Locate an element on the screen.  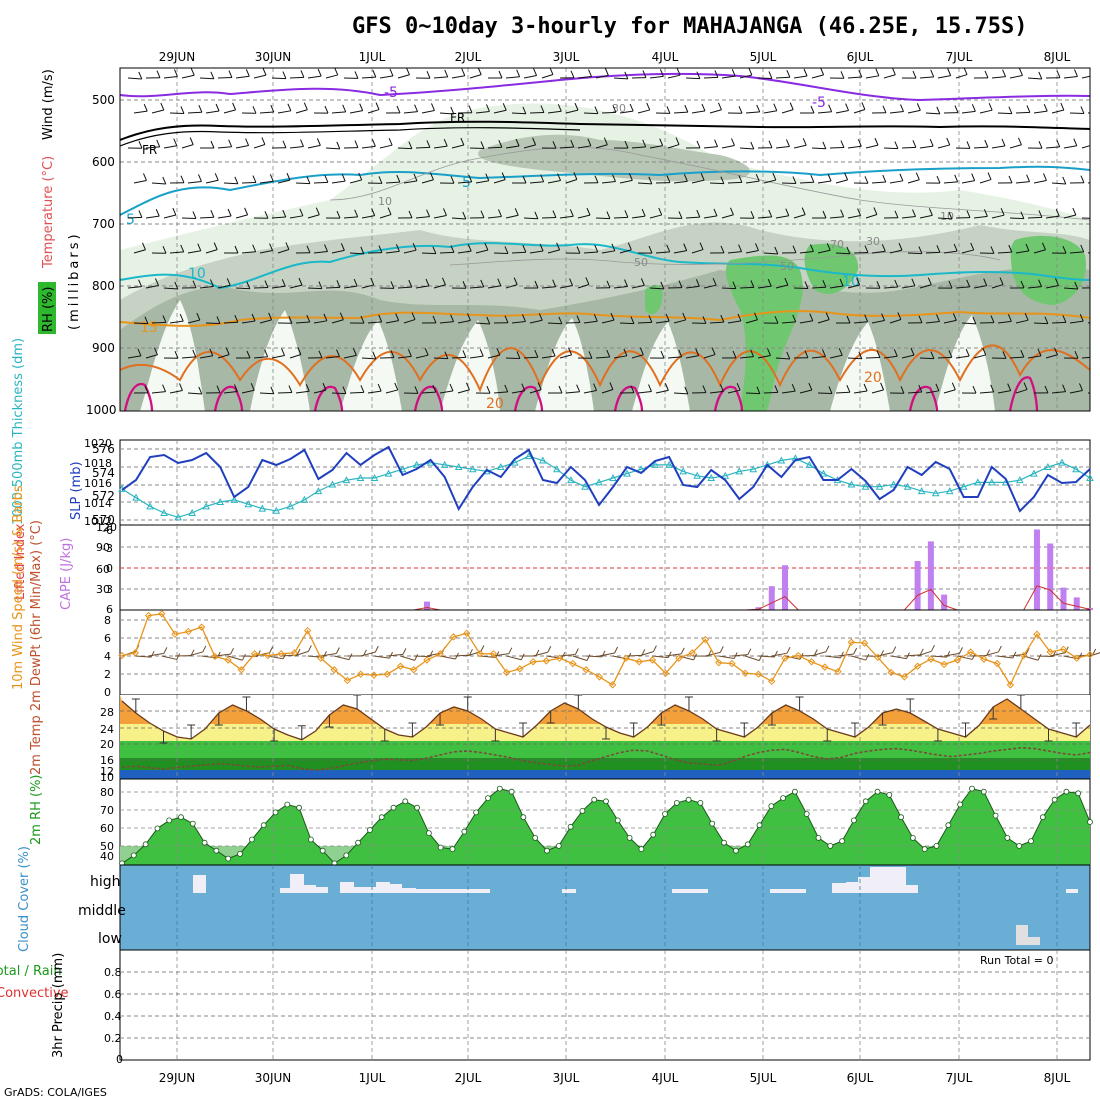
svg-text: 90 is located at coordinates (103, 547).